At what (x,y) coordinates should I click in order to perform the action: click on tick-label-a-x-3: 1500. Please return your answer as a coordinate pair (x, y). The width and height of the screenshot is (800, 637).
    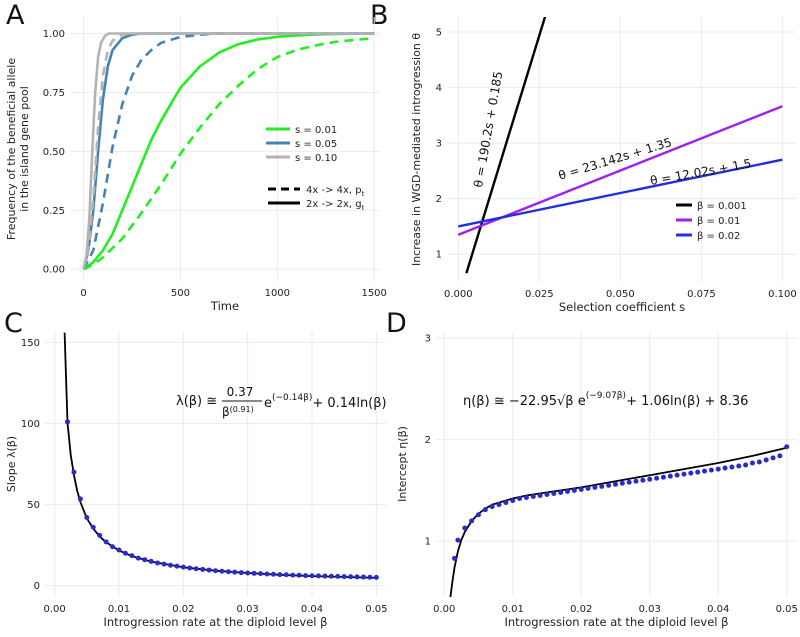
    Looking at the image, I should click on (373, 293).